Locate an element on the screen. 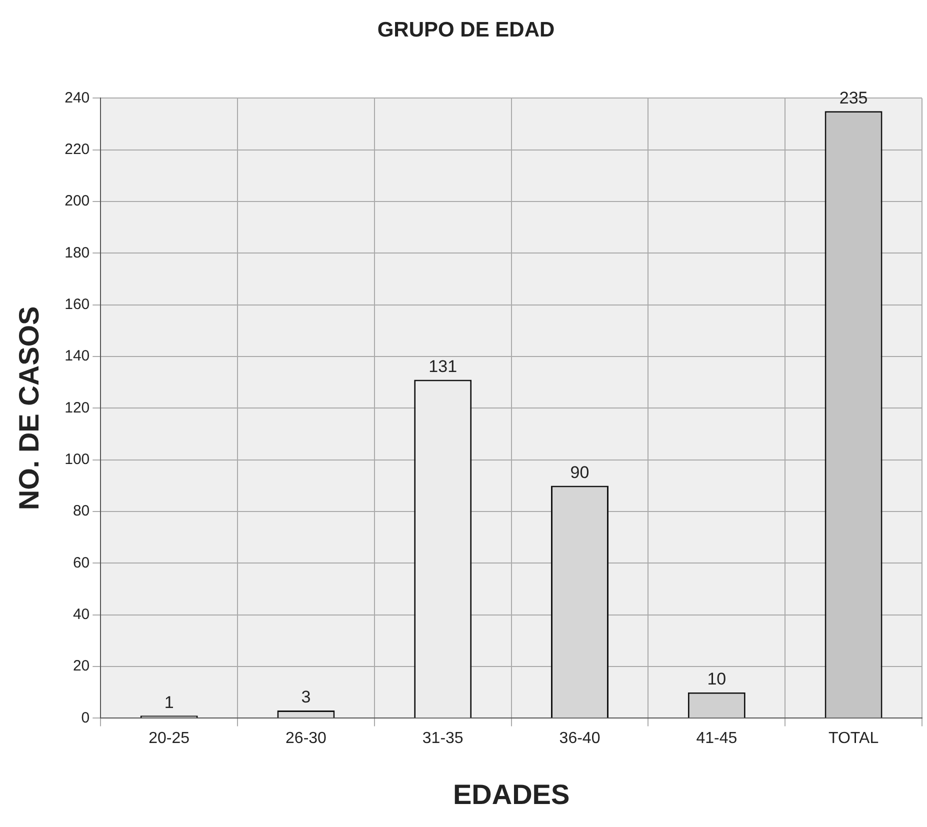 The width and height of the screenshot is (927, 827). data-label: 3 is located at coordinates (306, 697).